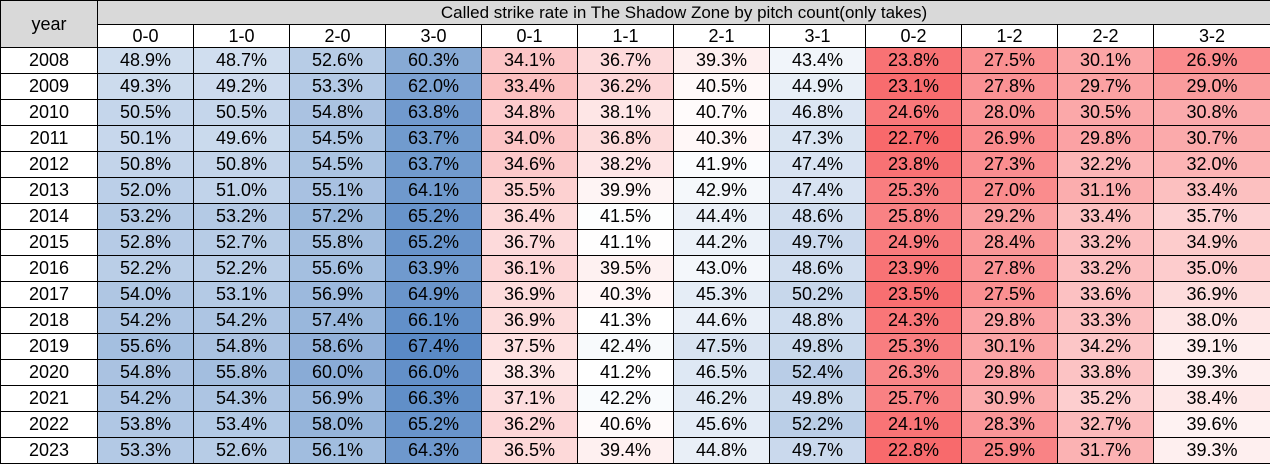  What do you see at coordinates (625, 424) in the screenshot?
I see `heatmap-cell: 40.6%` at bounding box center [625, 424].